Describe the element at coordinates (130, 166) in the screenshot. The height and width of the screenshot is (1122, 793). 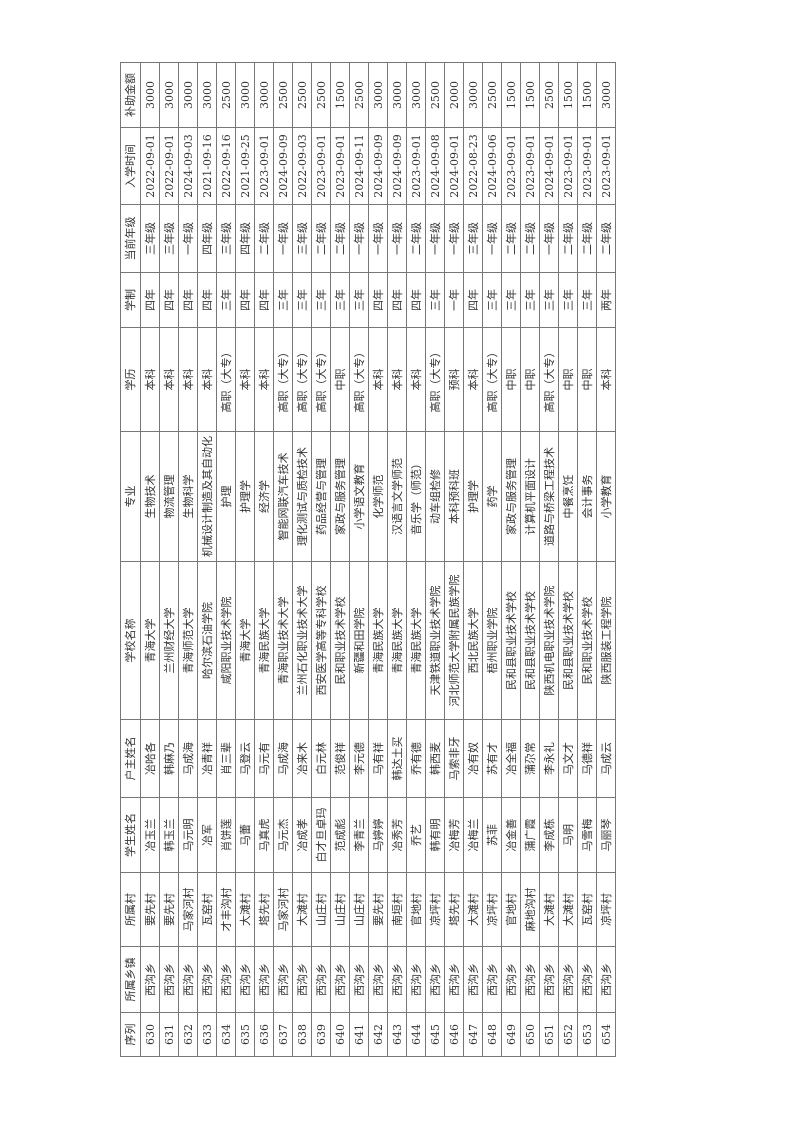
I see `header-enroll-date: 入学时间` at that location.